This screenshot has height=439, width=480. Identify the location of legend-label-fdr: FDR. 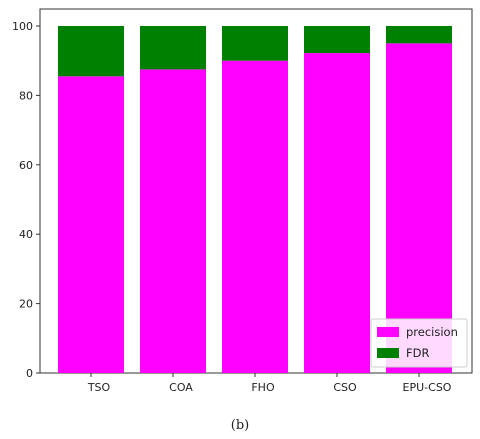
(417, 353).